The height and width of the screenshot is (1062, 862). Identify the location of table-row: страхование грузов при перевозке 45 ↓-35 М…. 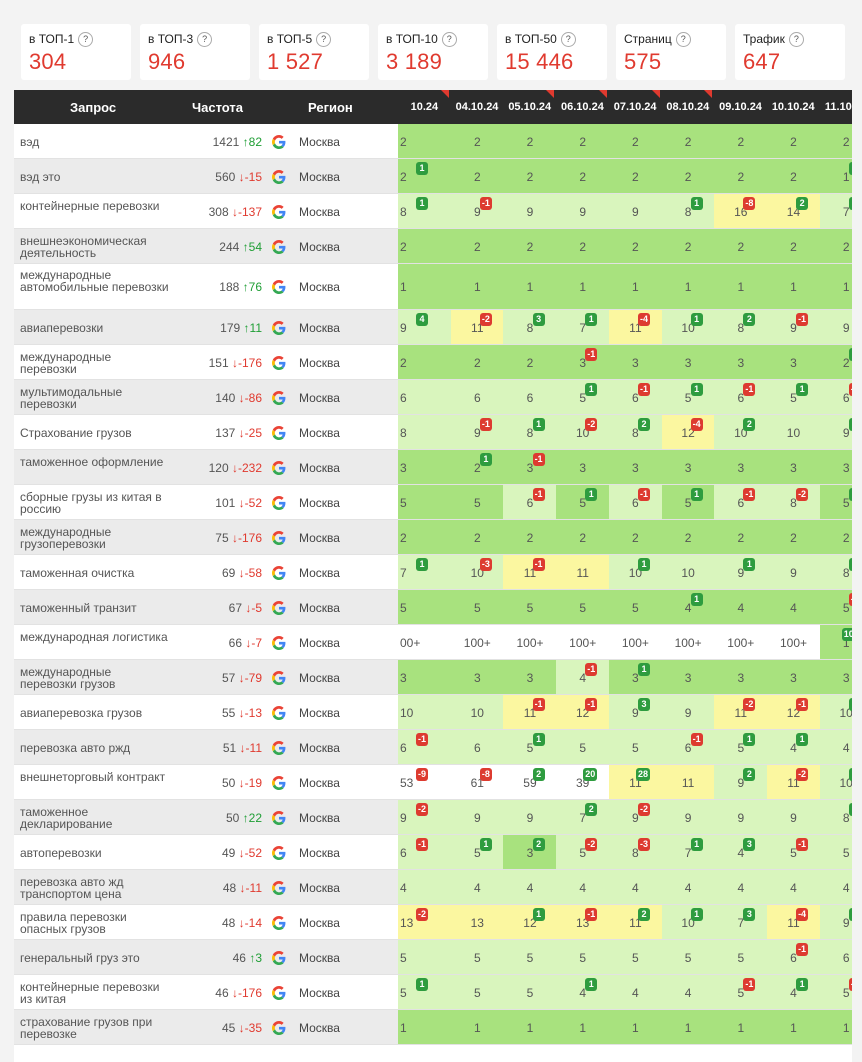
(433, 1027).